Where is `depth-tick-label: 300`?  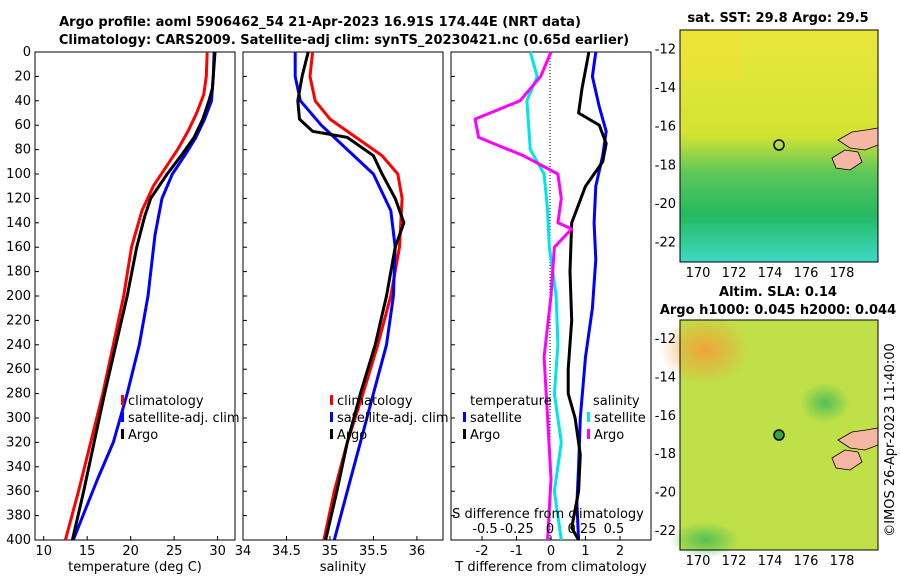
depth-tick-label: 300 is located at coordinates (18, 418).